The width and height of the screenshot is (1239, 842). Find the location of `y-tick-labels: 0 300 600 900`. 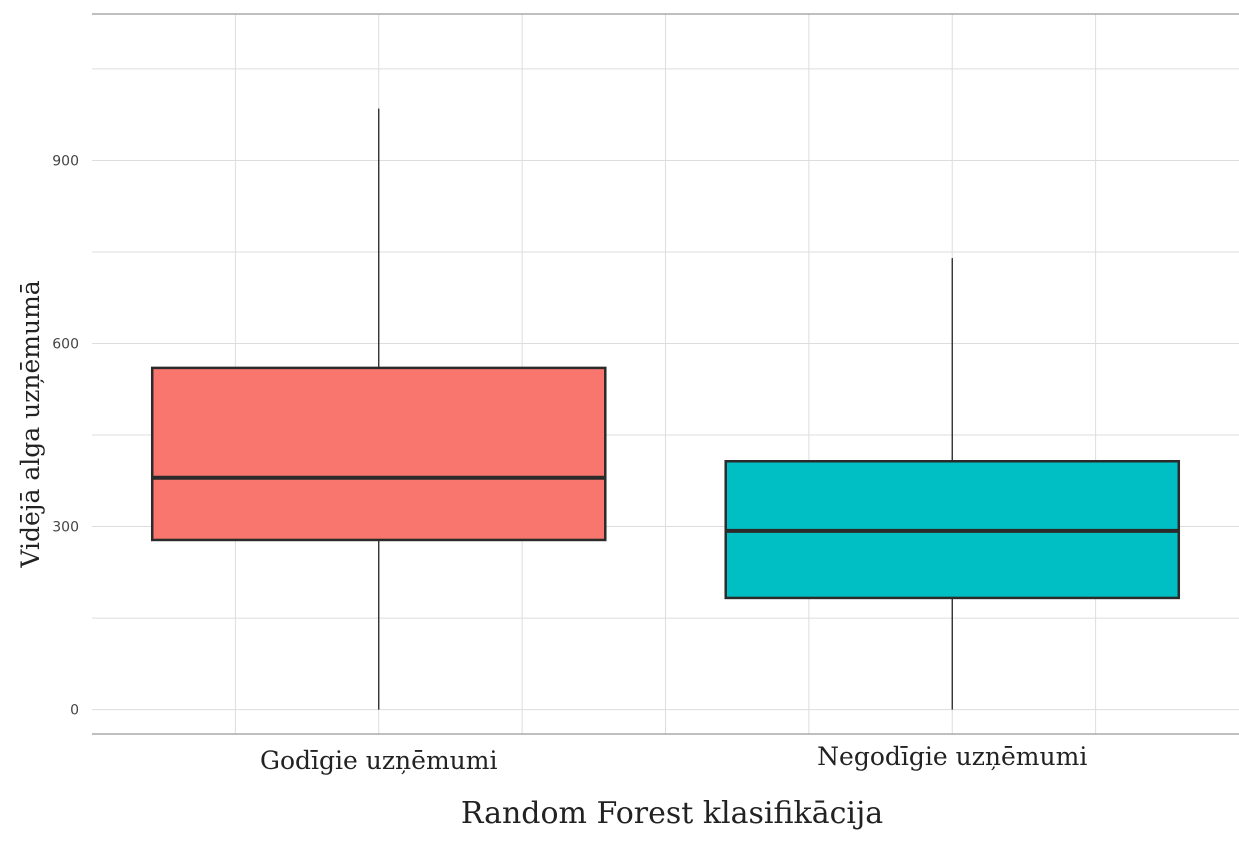

y-tick-labels: 0 300 600 900 is located at coordinates (65, 435).